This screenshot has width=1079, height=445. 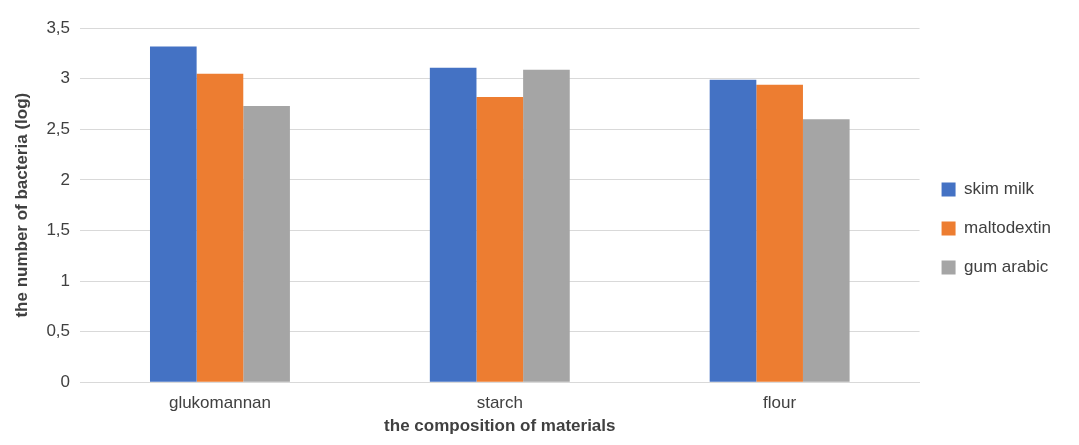 What do you see at coordinates (500, 426) in the screenshot?
I see `x-axis-title: the composition of materials` at bounding box center [500, 426].